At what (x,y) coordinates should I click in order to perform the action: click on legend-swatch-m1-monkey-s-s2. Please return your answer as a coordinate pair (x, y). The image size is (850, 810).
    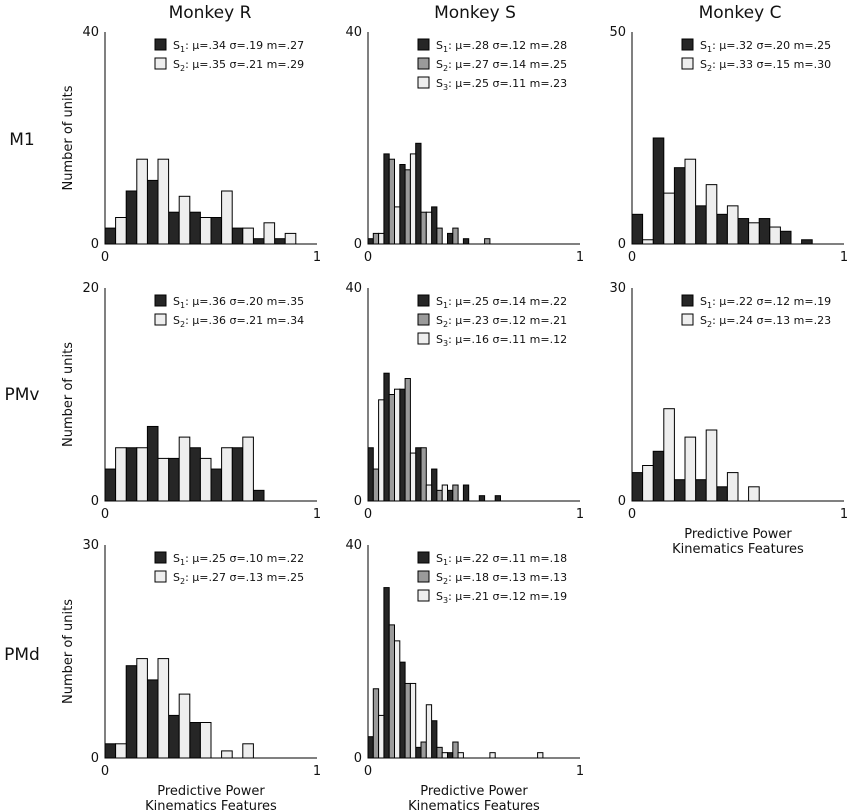
    Looking at the image, I should click on (423, 63).